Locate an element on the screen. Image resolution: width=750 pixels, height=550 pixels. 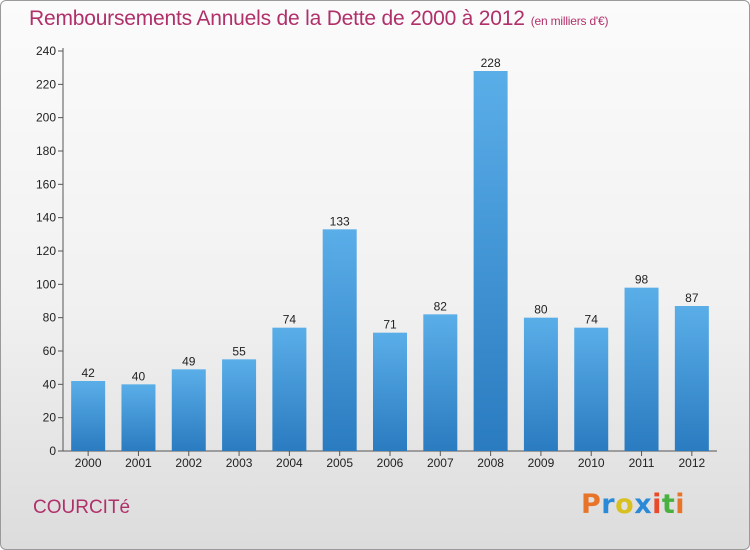
bar-2000 is located at coordinates (88, 416).